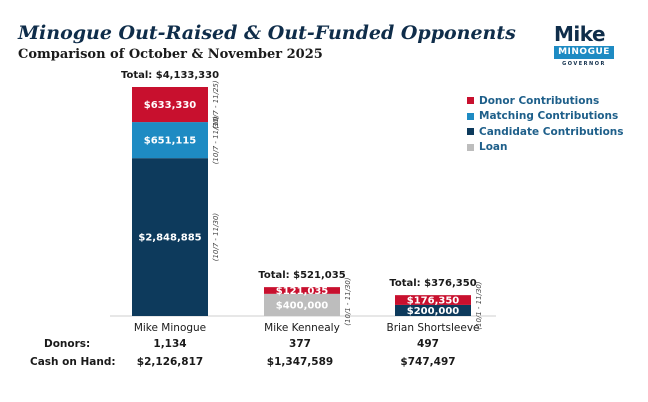  I want to click on logo-bar: MINOGUE, so click(584, 52).